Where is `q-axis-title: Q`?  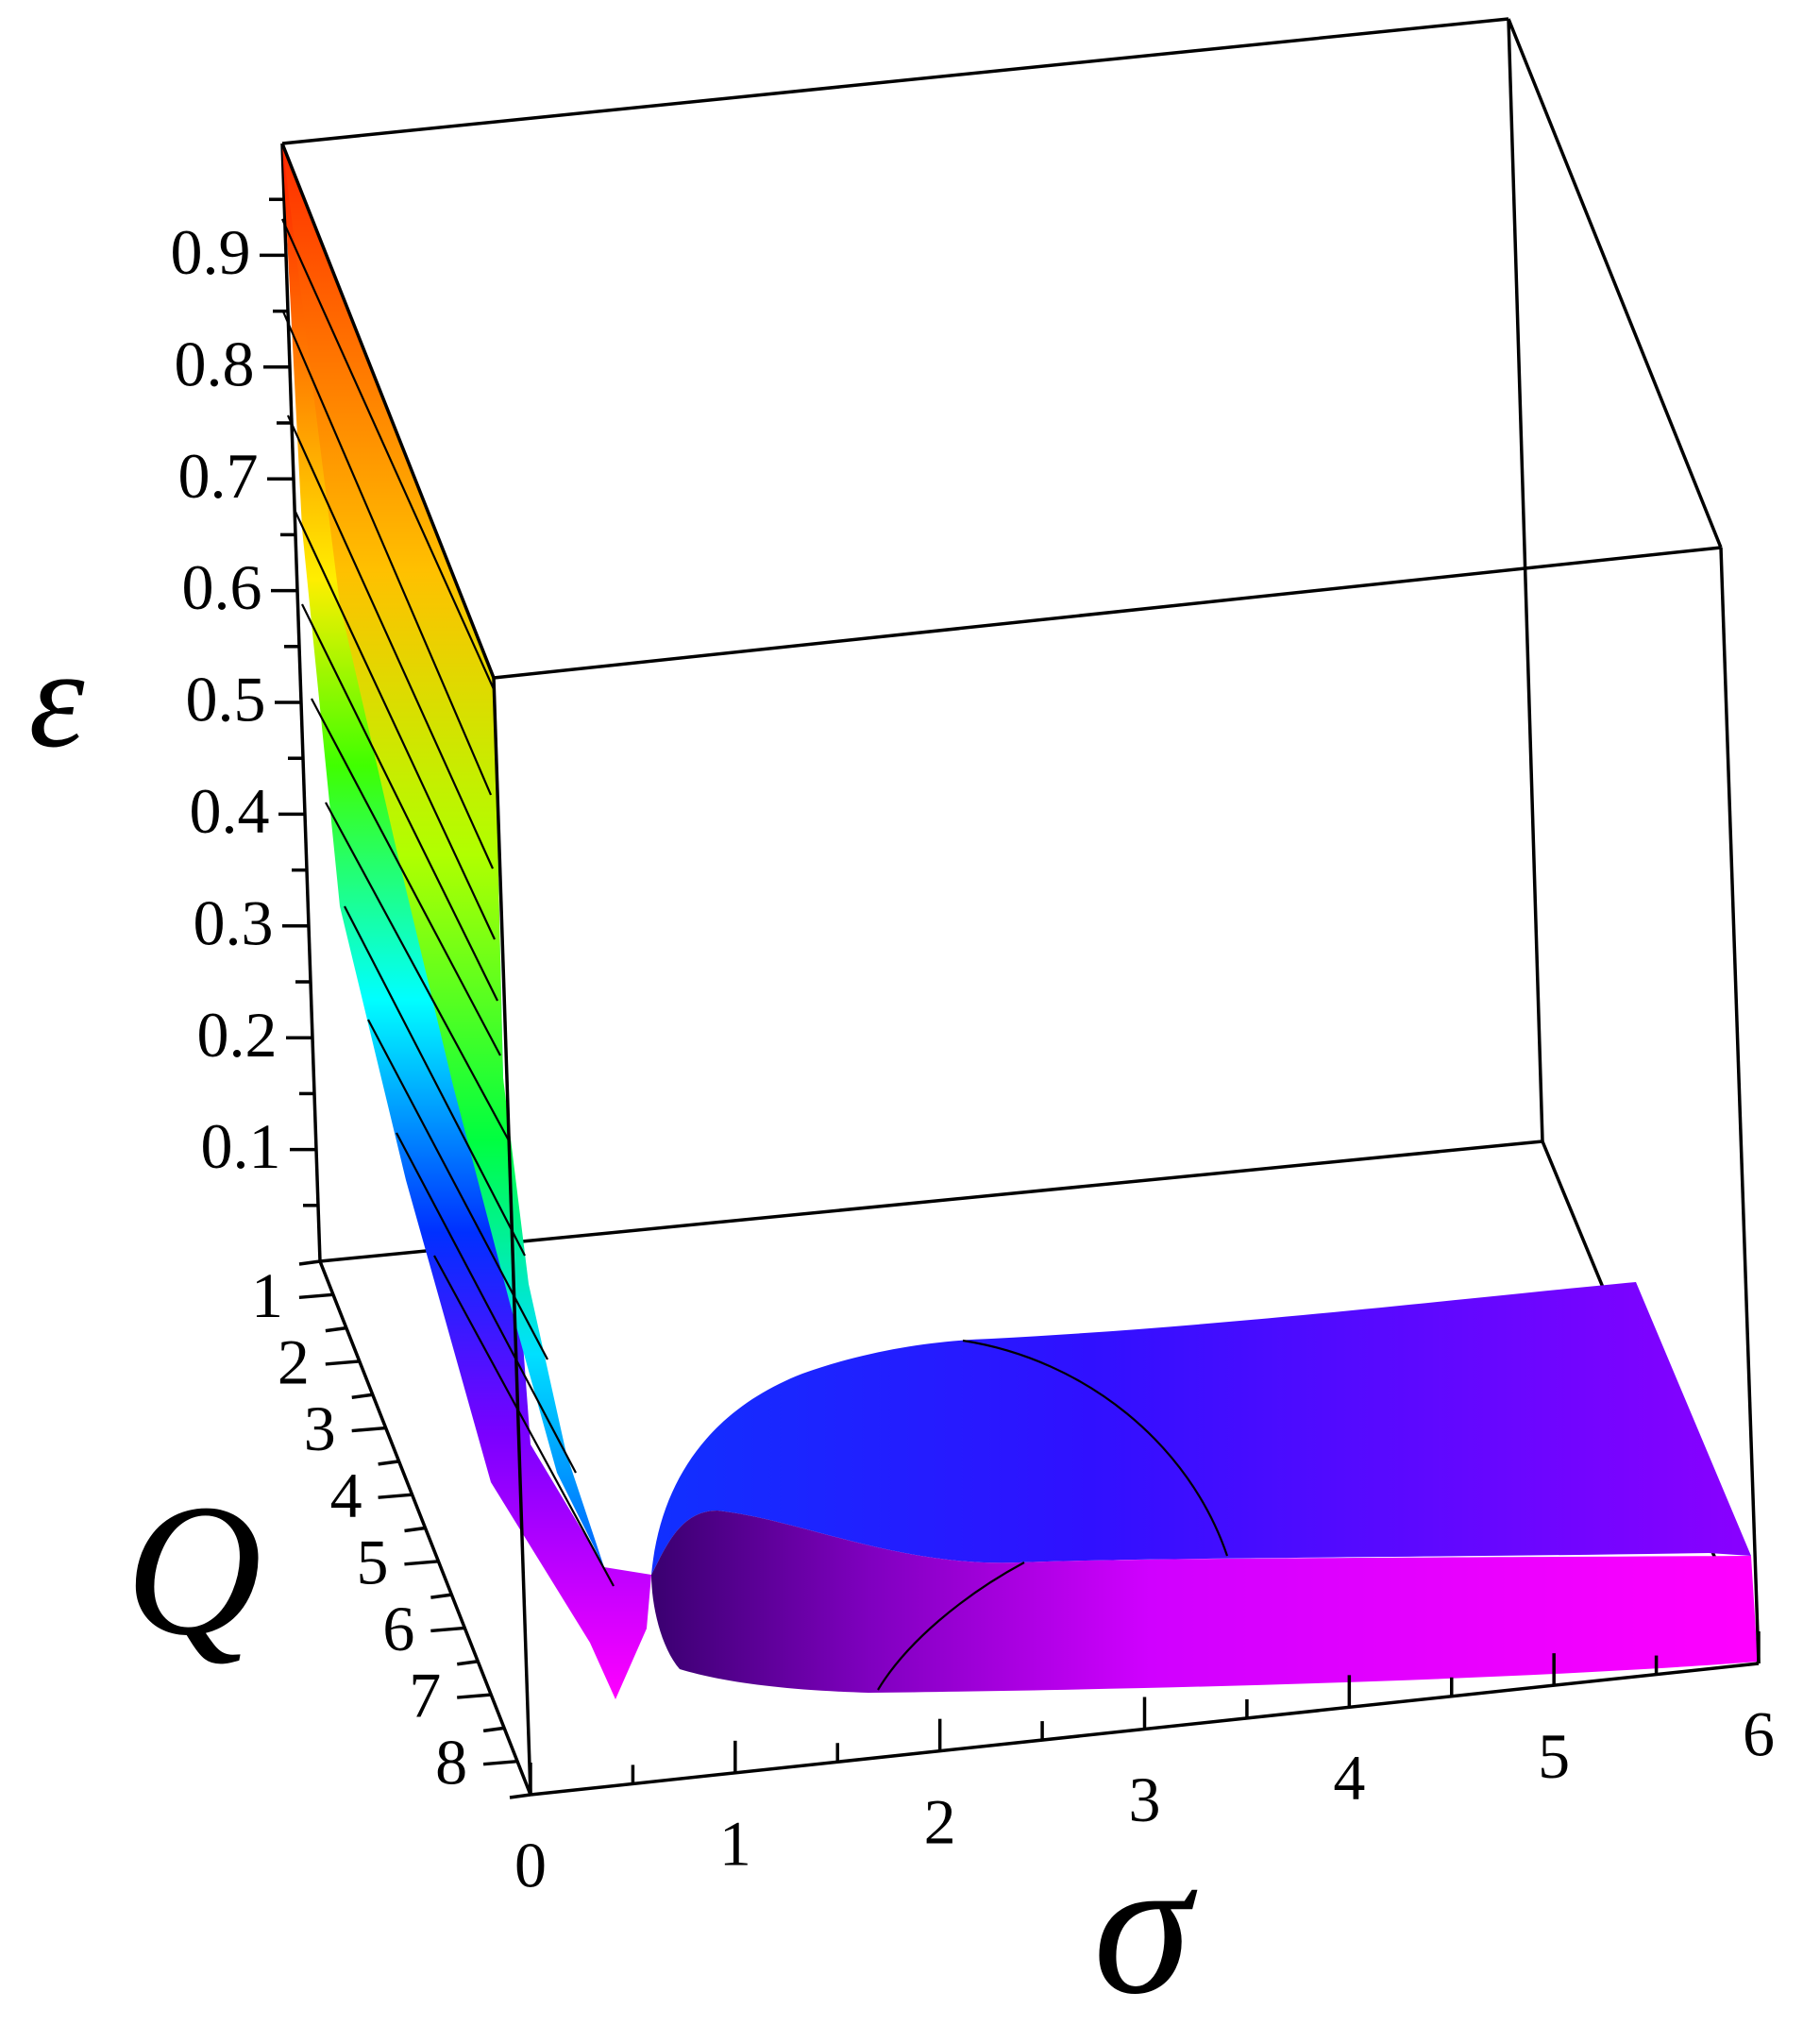 q-axis-title: Q is located at coordinates (193, 1570).